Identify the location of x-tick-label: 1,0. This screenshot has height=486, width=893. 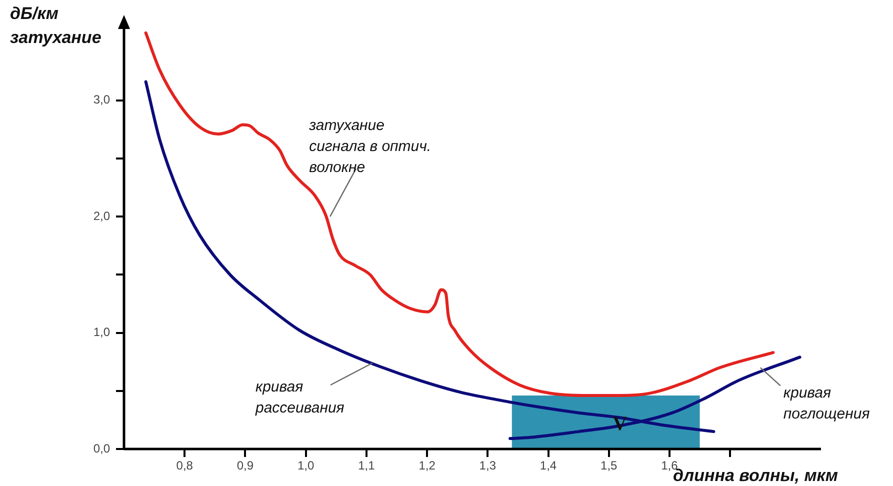
(305, 465).